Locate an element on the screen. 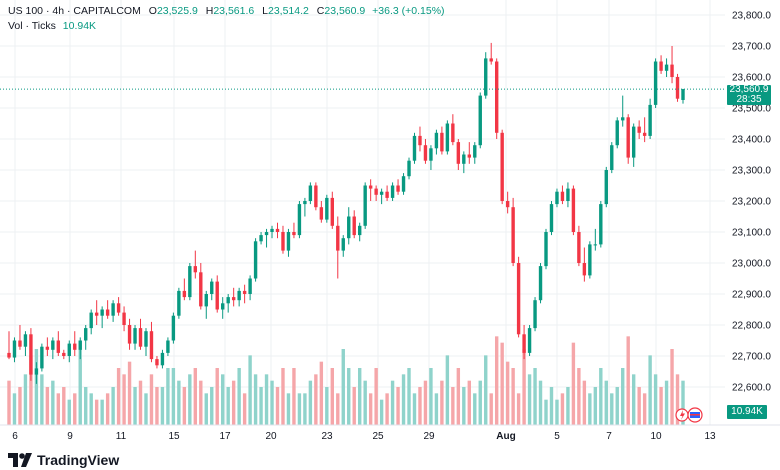 The image size is (780, 470). time-tick-label: 20 is located at coordinates (271, 436).